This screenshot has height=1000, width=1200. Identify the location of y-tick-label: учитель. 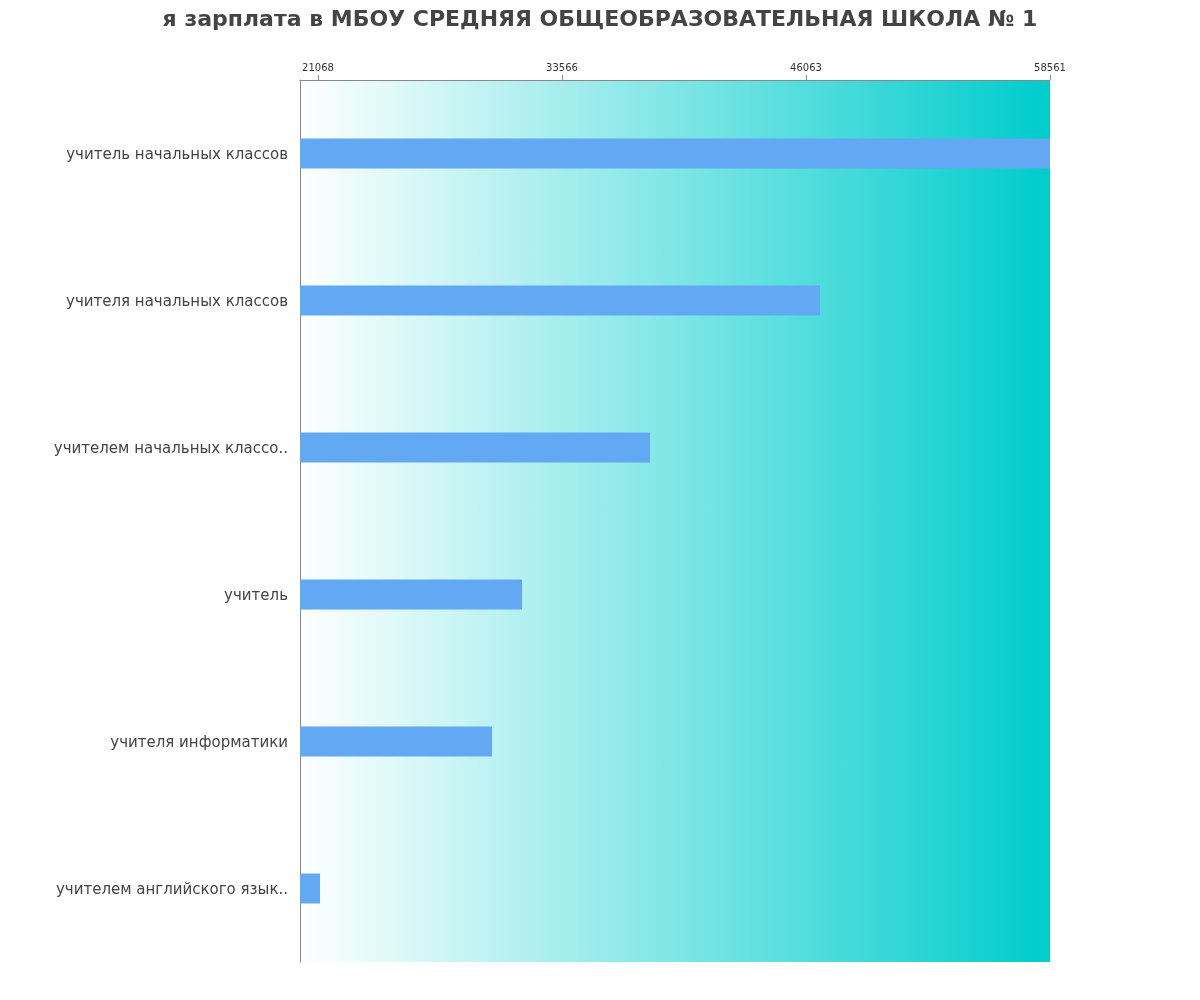
(256, 594).